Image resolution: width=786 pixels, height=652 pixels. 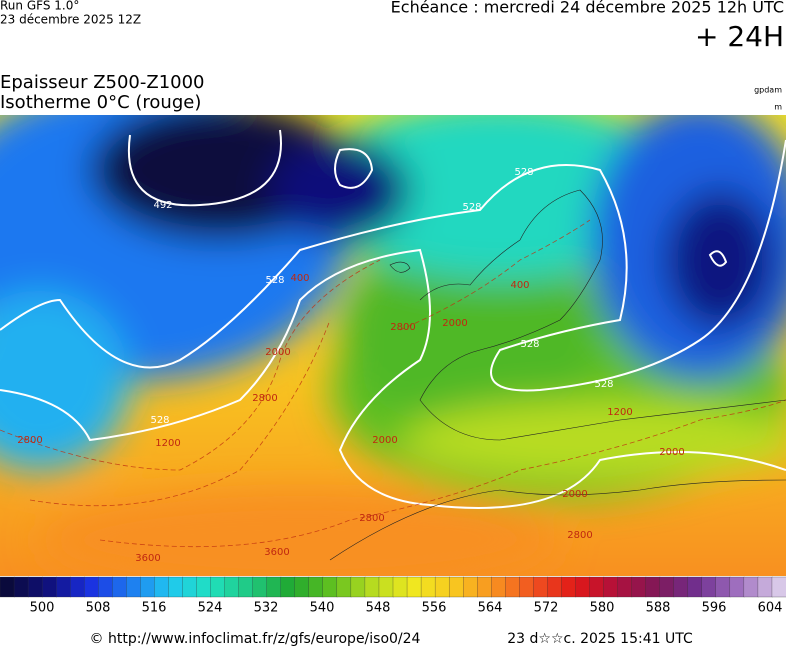 I want to click on contour-label: 492, so click(x=162, y=205).